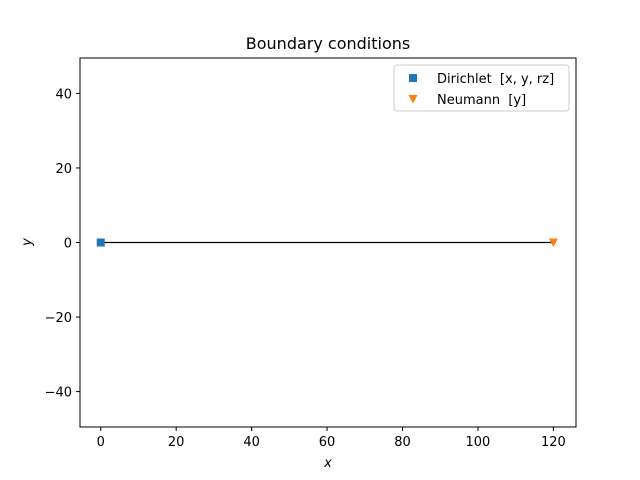 Image resolution: width=640 pixels, height=480 pixels. Describe the element at coordinates (327, 463) in the screenshot. I see `x-axis-label: x` at that location.